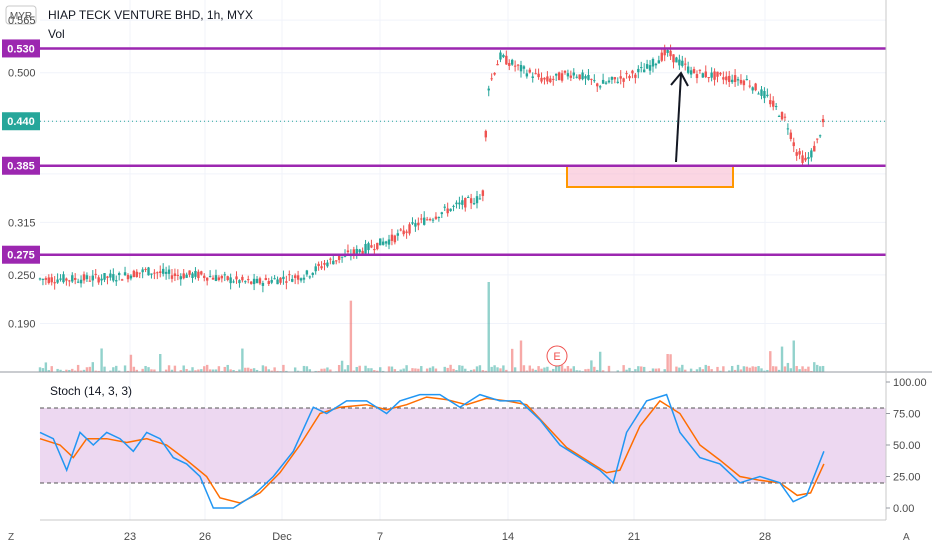  What do you see at coordinates (282, 537) in the screenshot?
I see `time-axis-label: Dec` at bounding box center [282, 537].